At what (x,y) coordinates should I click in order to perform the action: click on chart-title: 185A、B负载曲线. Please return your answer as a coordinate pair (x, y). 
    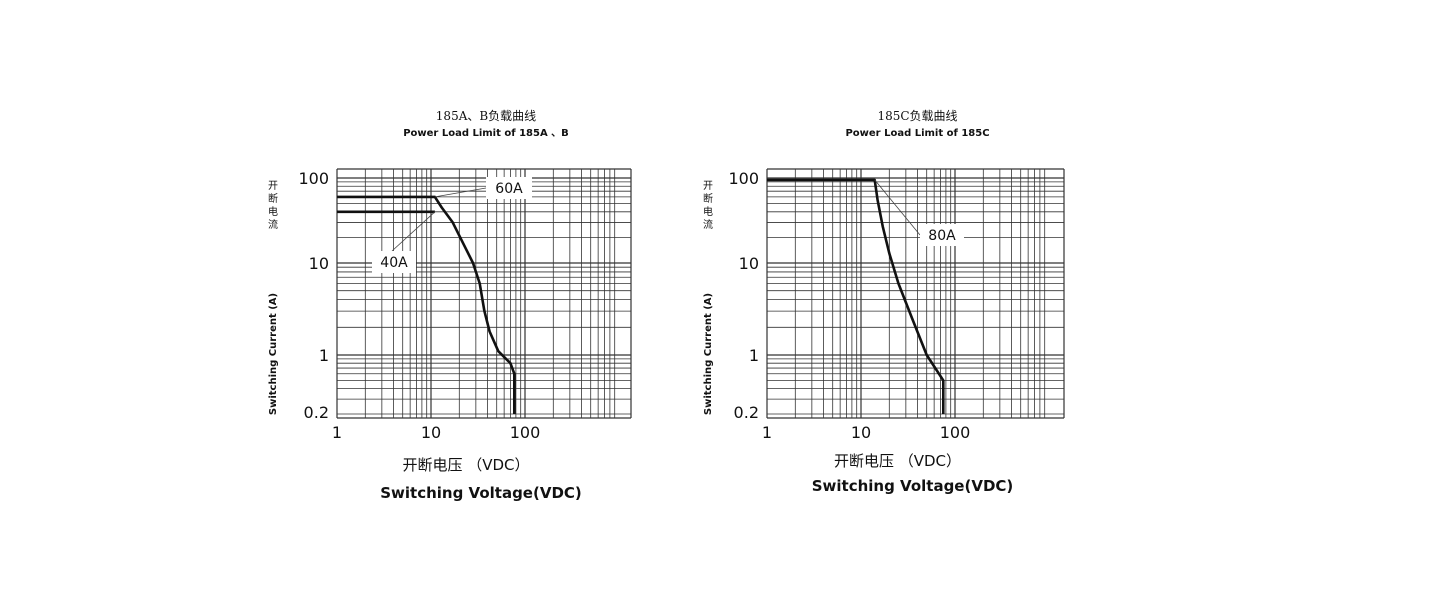
    Looking at the image, I should click on (486, 116).